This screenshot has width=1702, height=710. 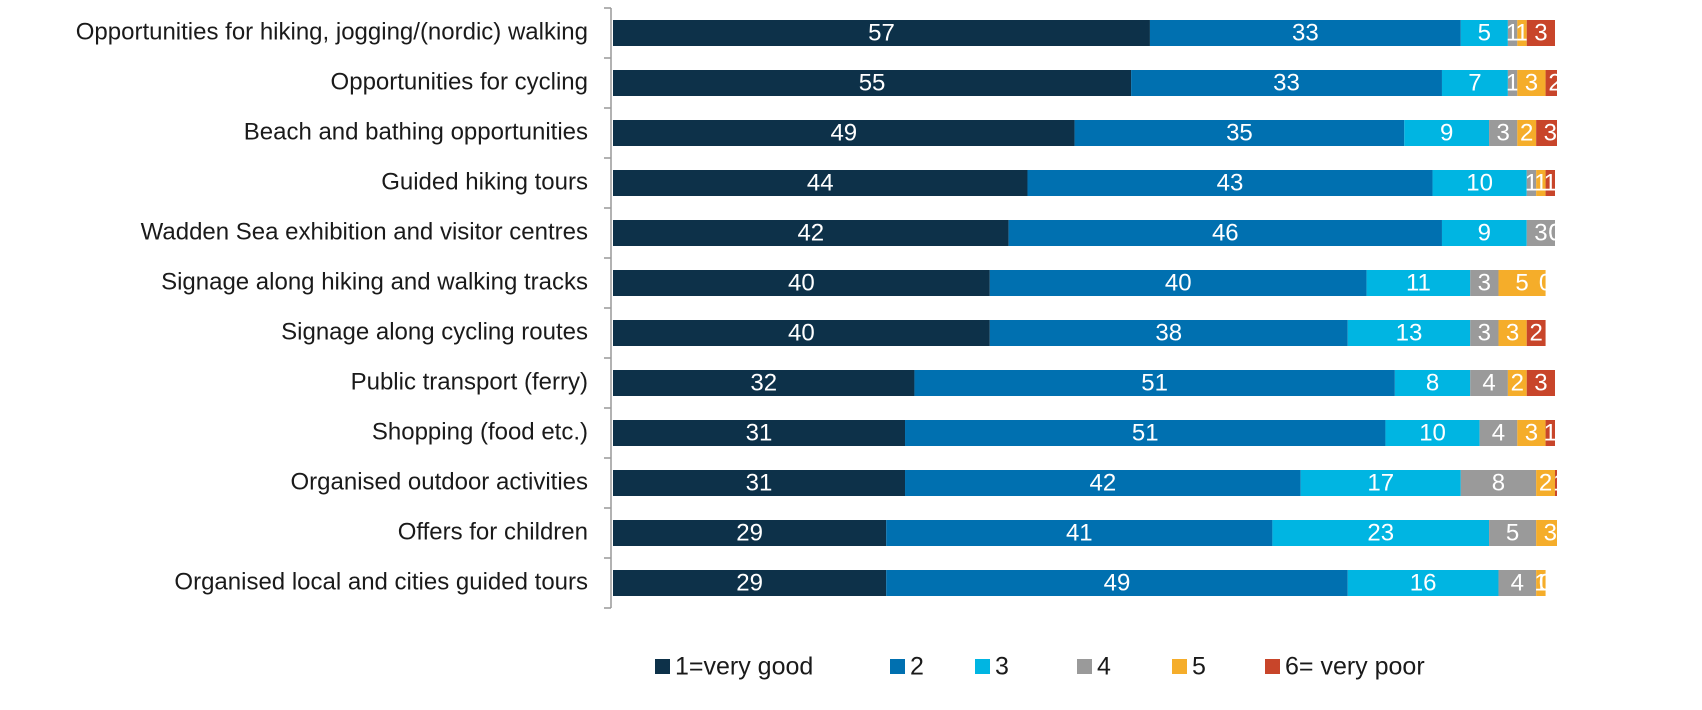 I want to click on data-label: 31, so click(x=759, y=432).